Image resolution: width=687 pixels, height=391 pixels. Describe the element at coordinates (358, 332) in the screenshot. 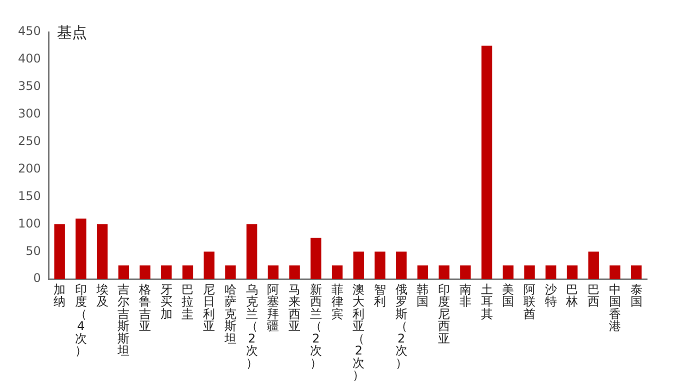

I see `x-tick-label: 澳大利亚（2次）` at that location.